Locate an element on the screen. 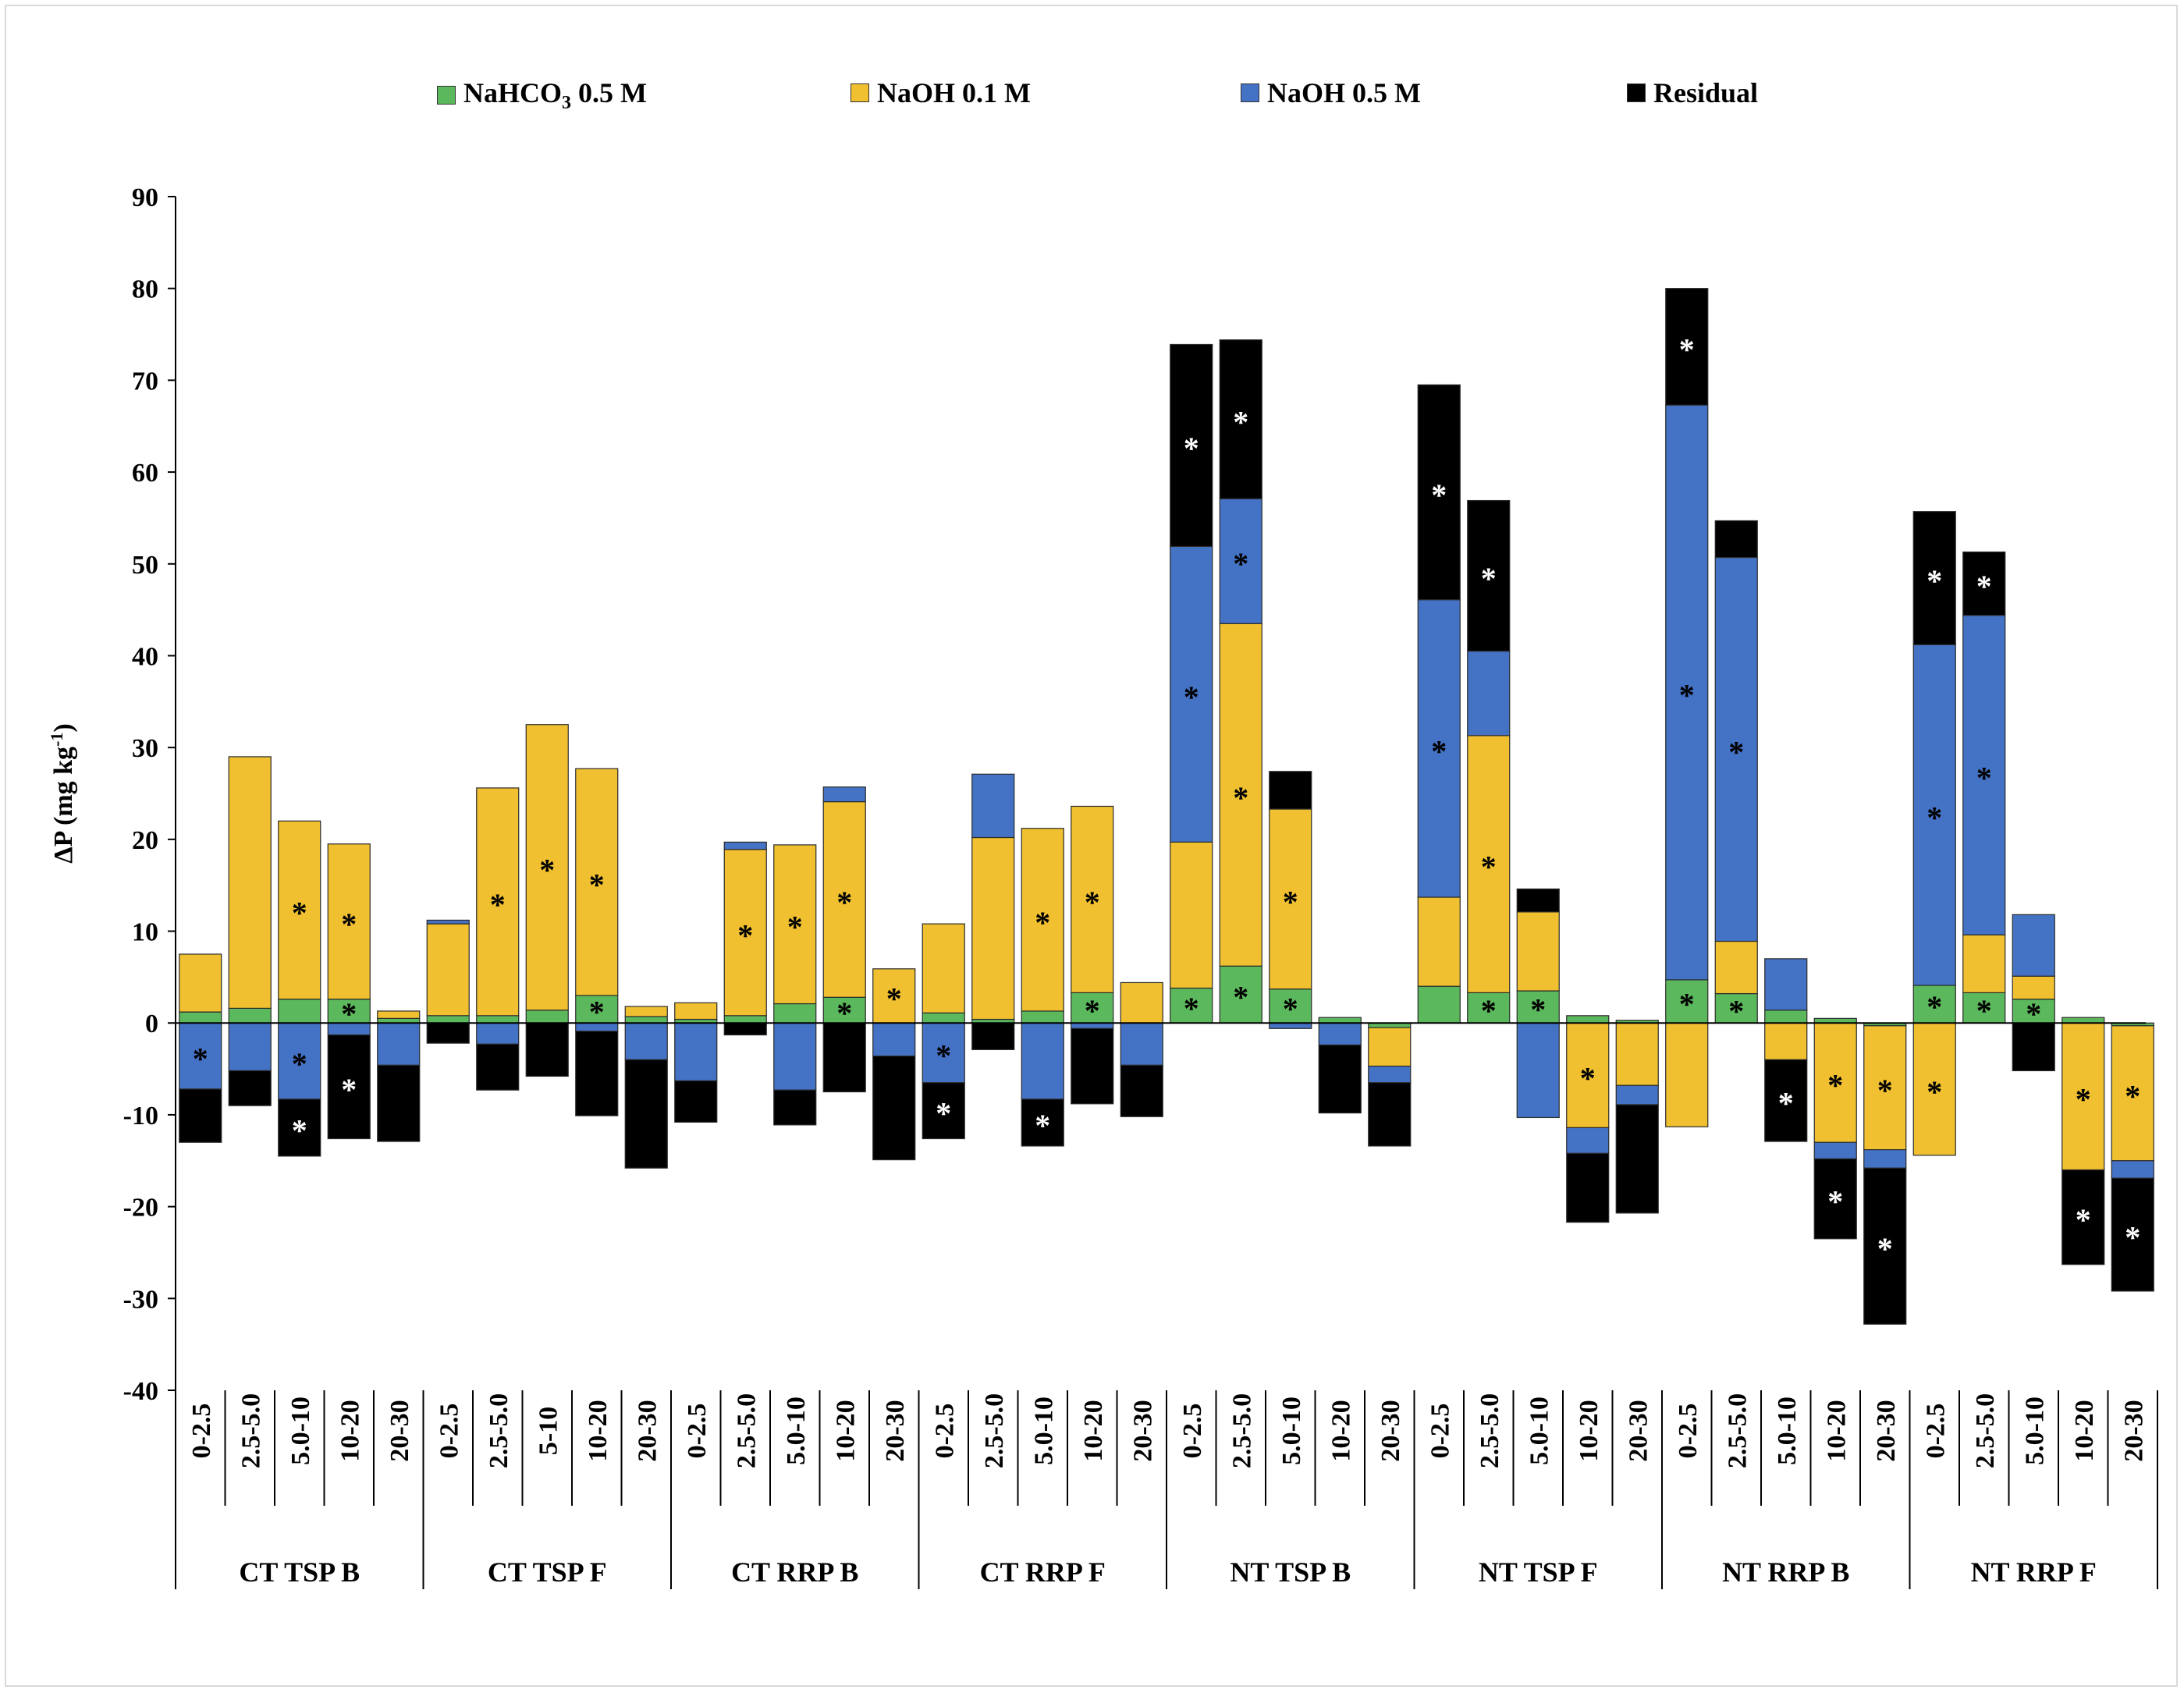 The height and width of the screenshot is (1693, 2184). group-label: NT RRP B is located at coordinates (1786, 1572).